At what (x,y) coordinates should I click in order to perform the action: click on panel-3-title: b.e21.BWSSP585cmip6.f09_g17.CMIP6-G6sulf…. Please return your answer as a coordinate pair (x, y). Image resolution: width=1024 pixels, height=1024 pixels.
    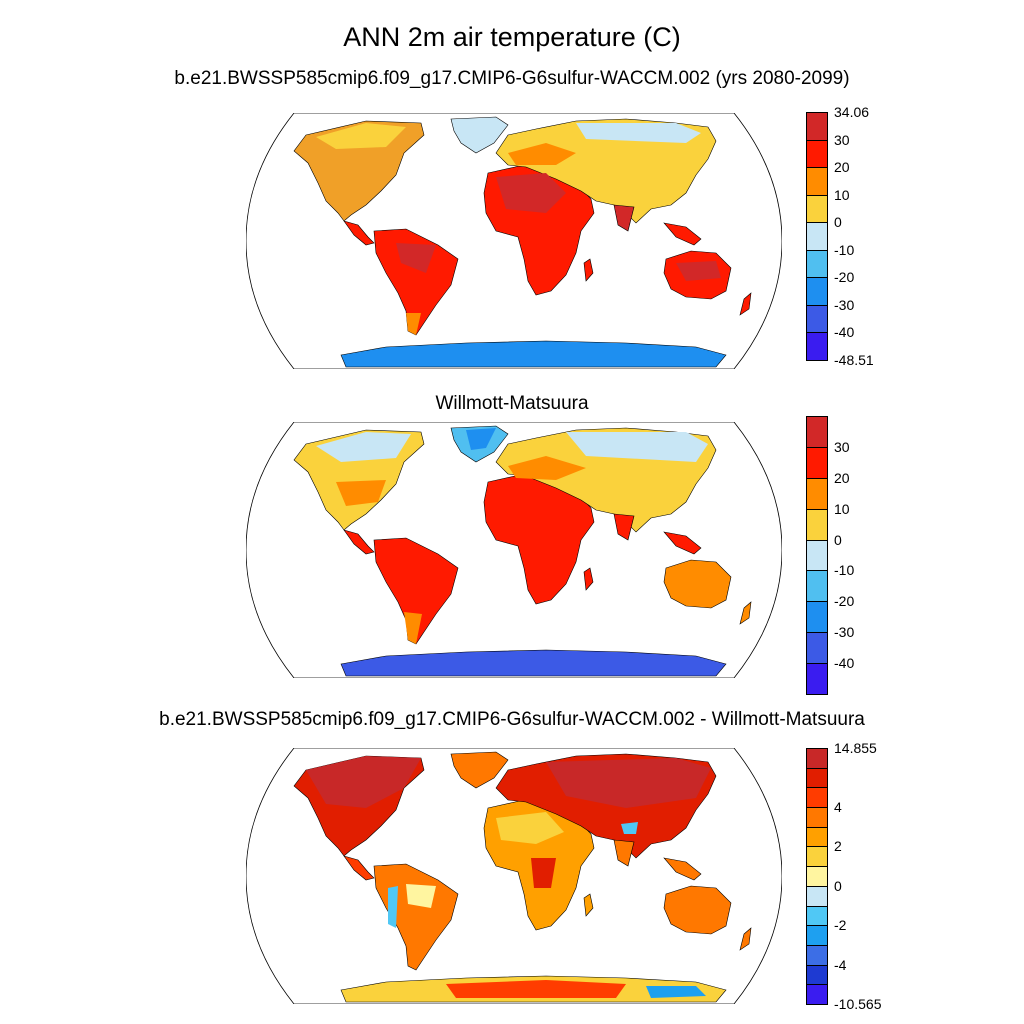
    Looking at the image, I should click on (512, 719).